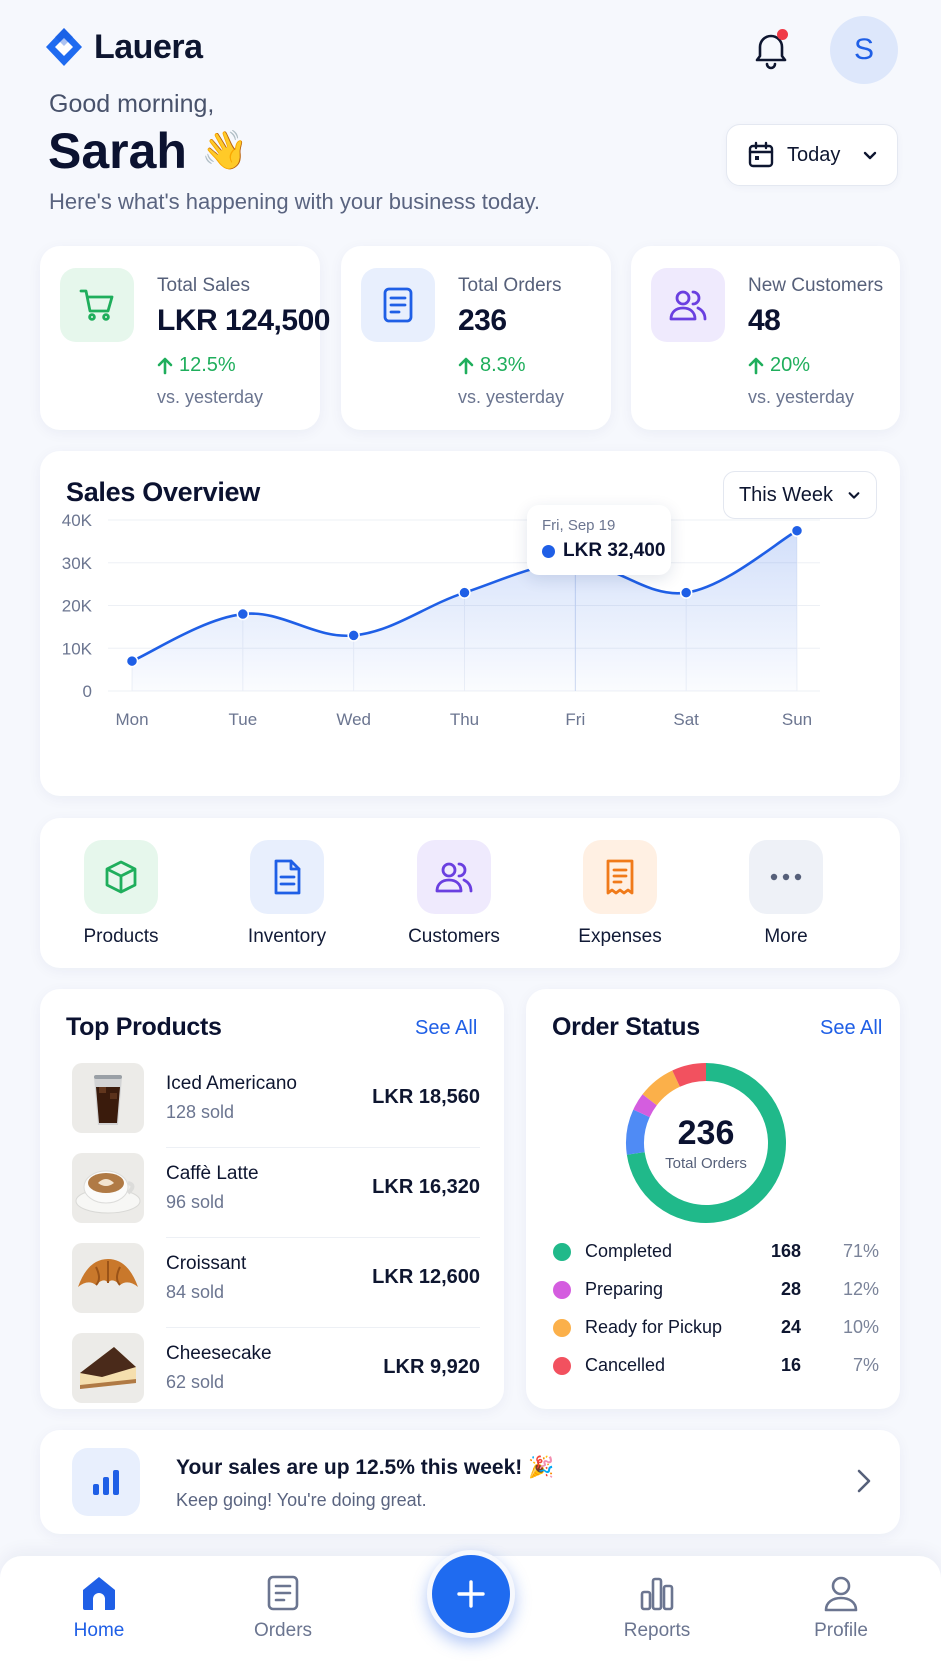 Image resolution: width=941 pixels, height=1672 pixels. I want to click on nav-orders: Orders, so click(283, 1608).